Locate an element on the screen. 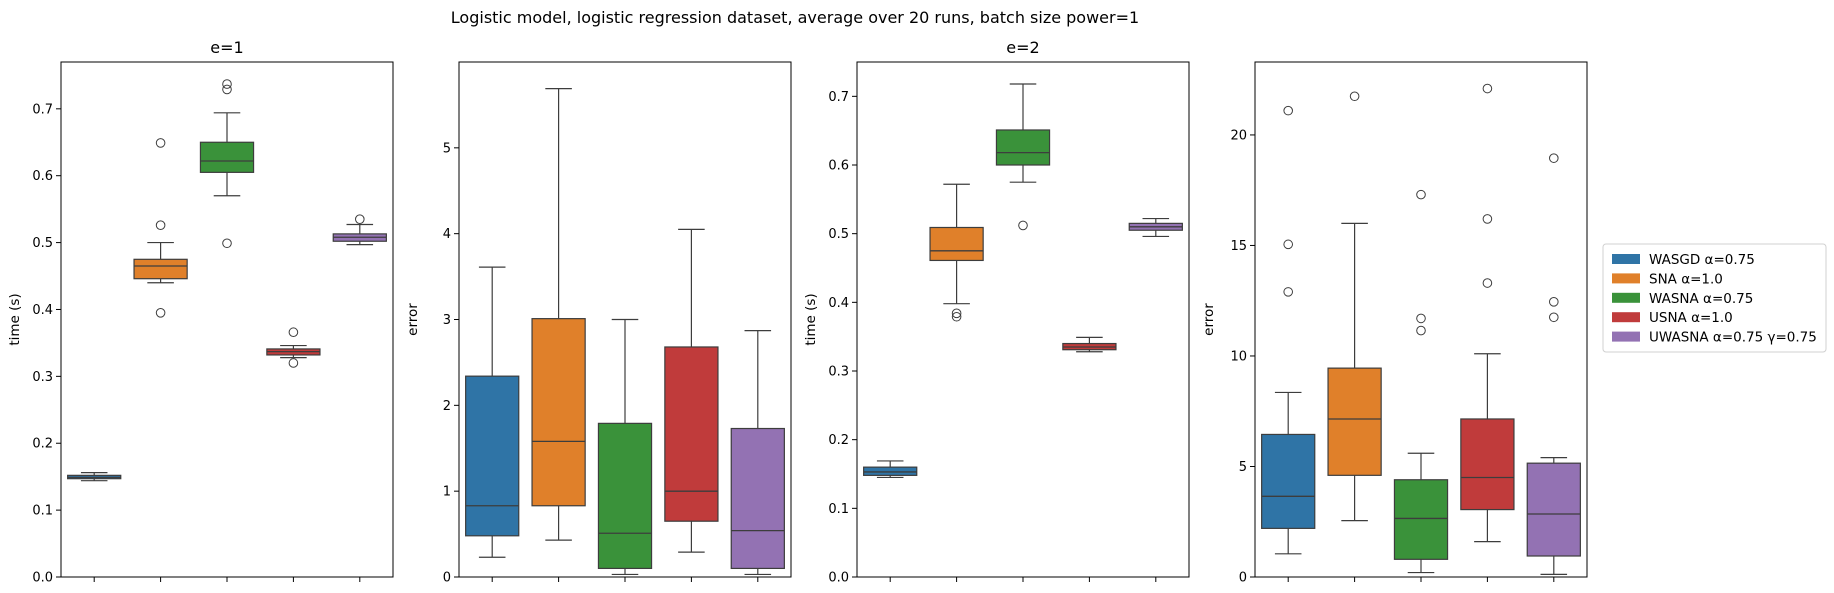 Image resolution: width=1834 pixels, height=593 pixels. legend-label: WASNA α=0.75 is located at coordinates (1701, 299).